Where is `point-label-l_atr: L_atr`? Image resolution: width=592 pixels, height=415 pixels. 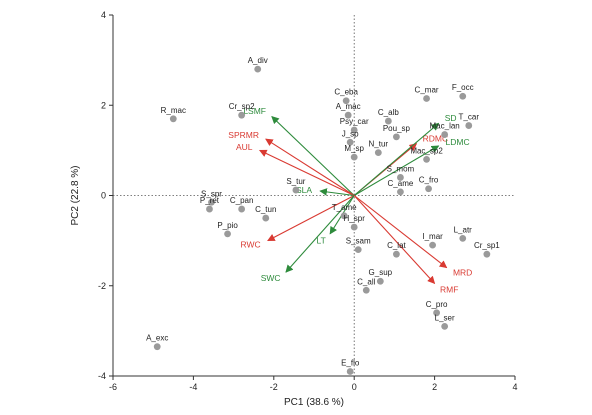
point-label-l_atr: L_atr is located at coordinates (463, 229).